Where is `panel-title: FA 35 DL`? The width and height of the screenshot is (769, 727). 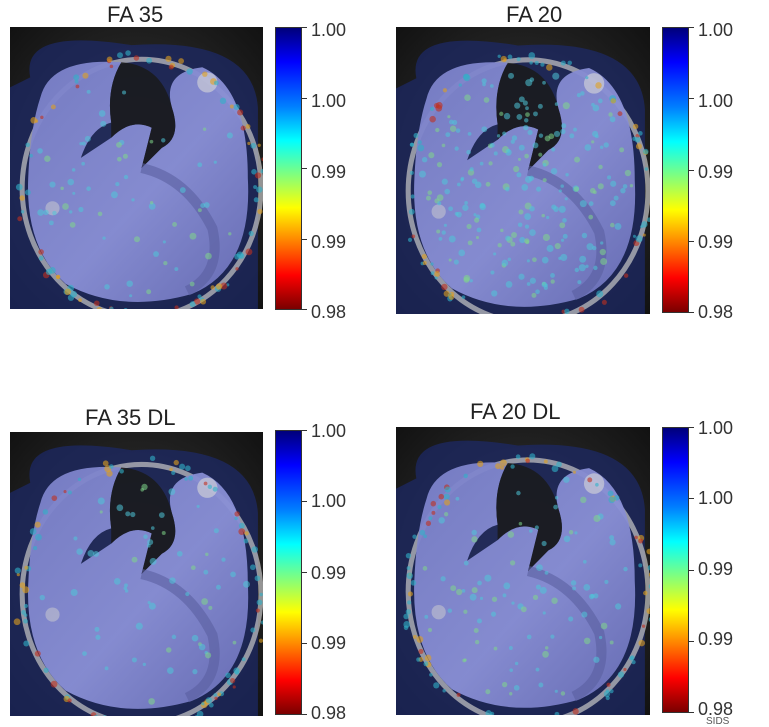 panel-title: FA 35 DL is located at coordinates (130, 418).